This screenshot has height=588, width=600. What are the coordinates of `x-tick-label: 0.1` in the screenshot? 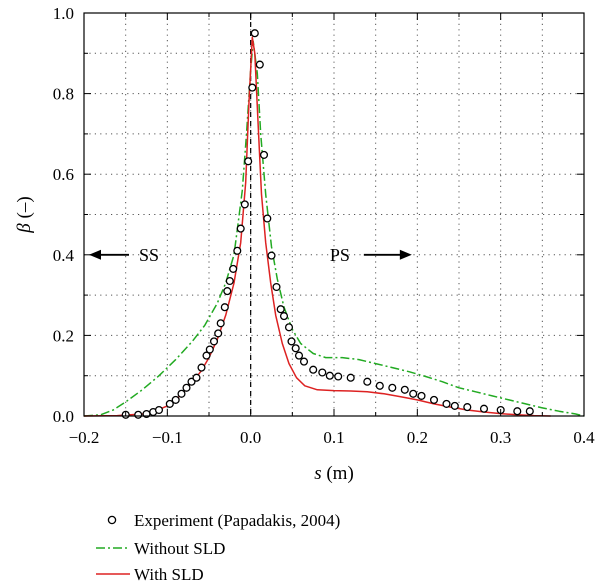 It's located at (333, 437).